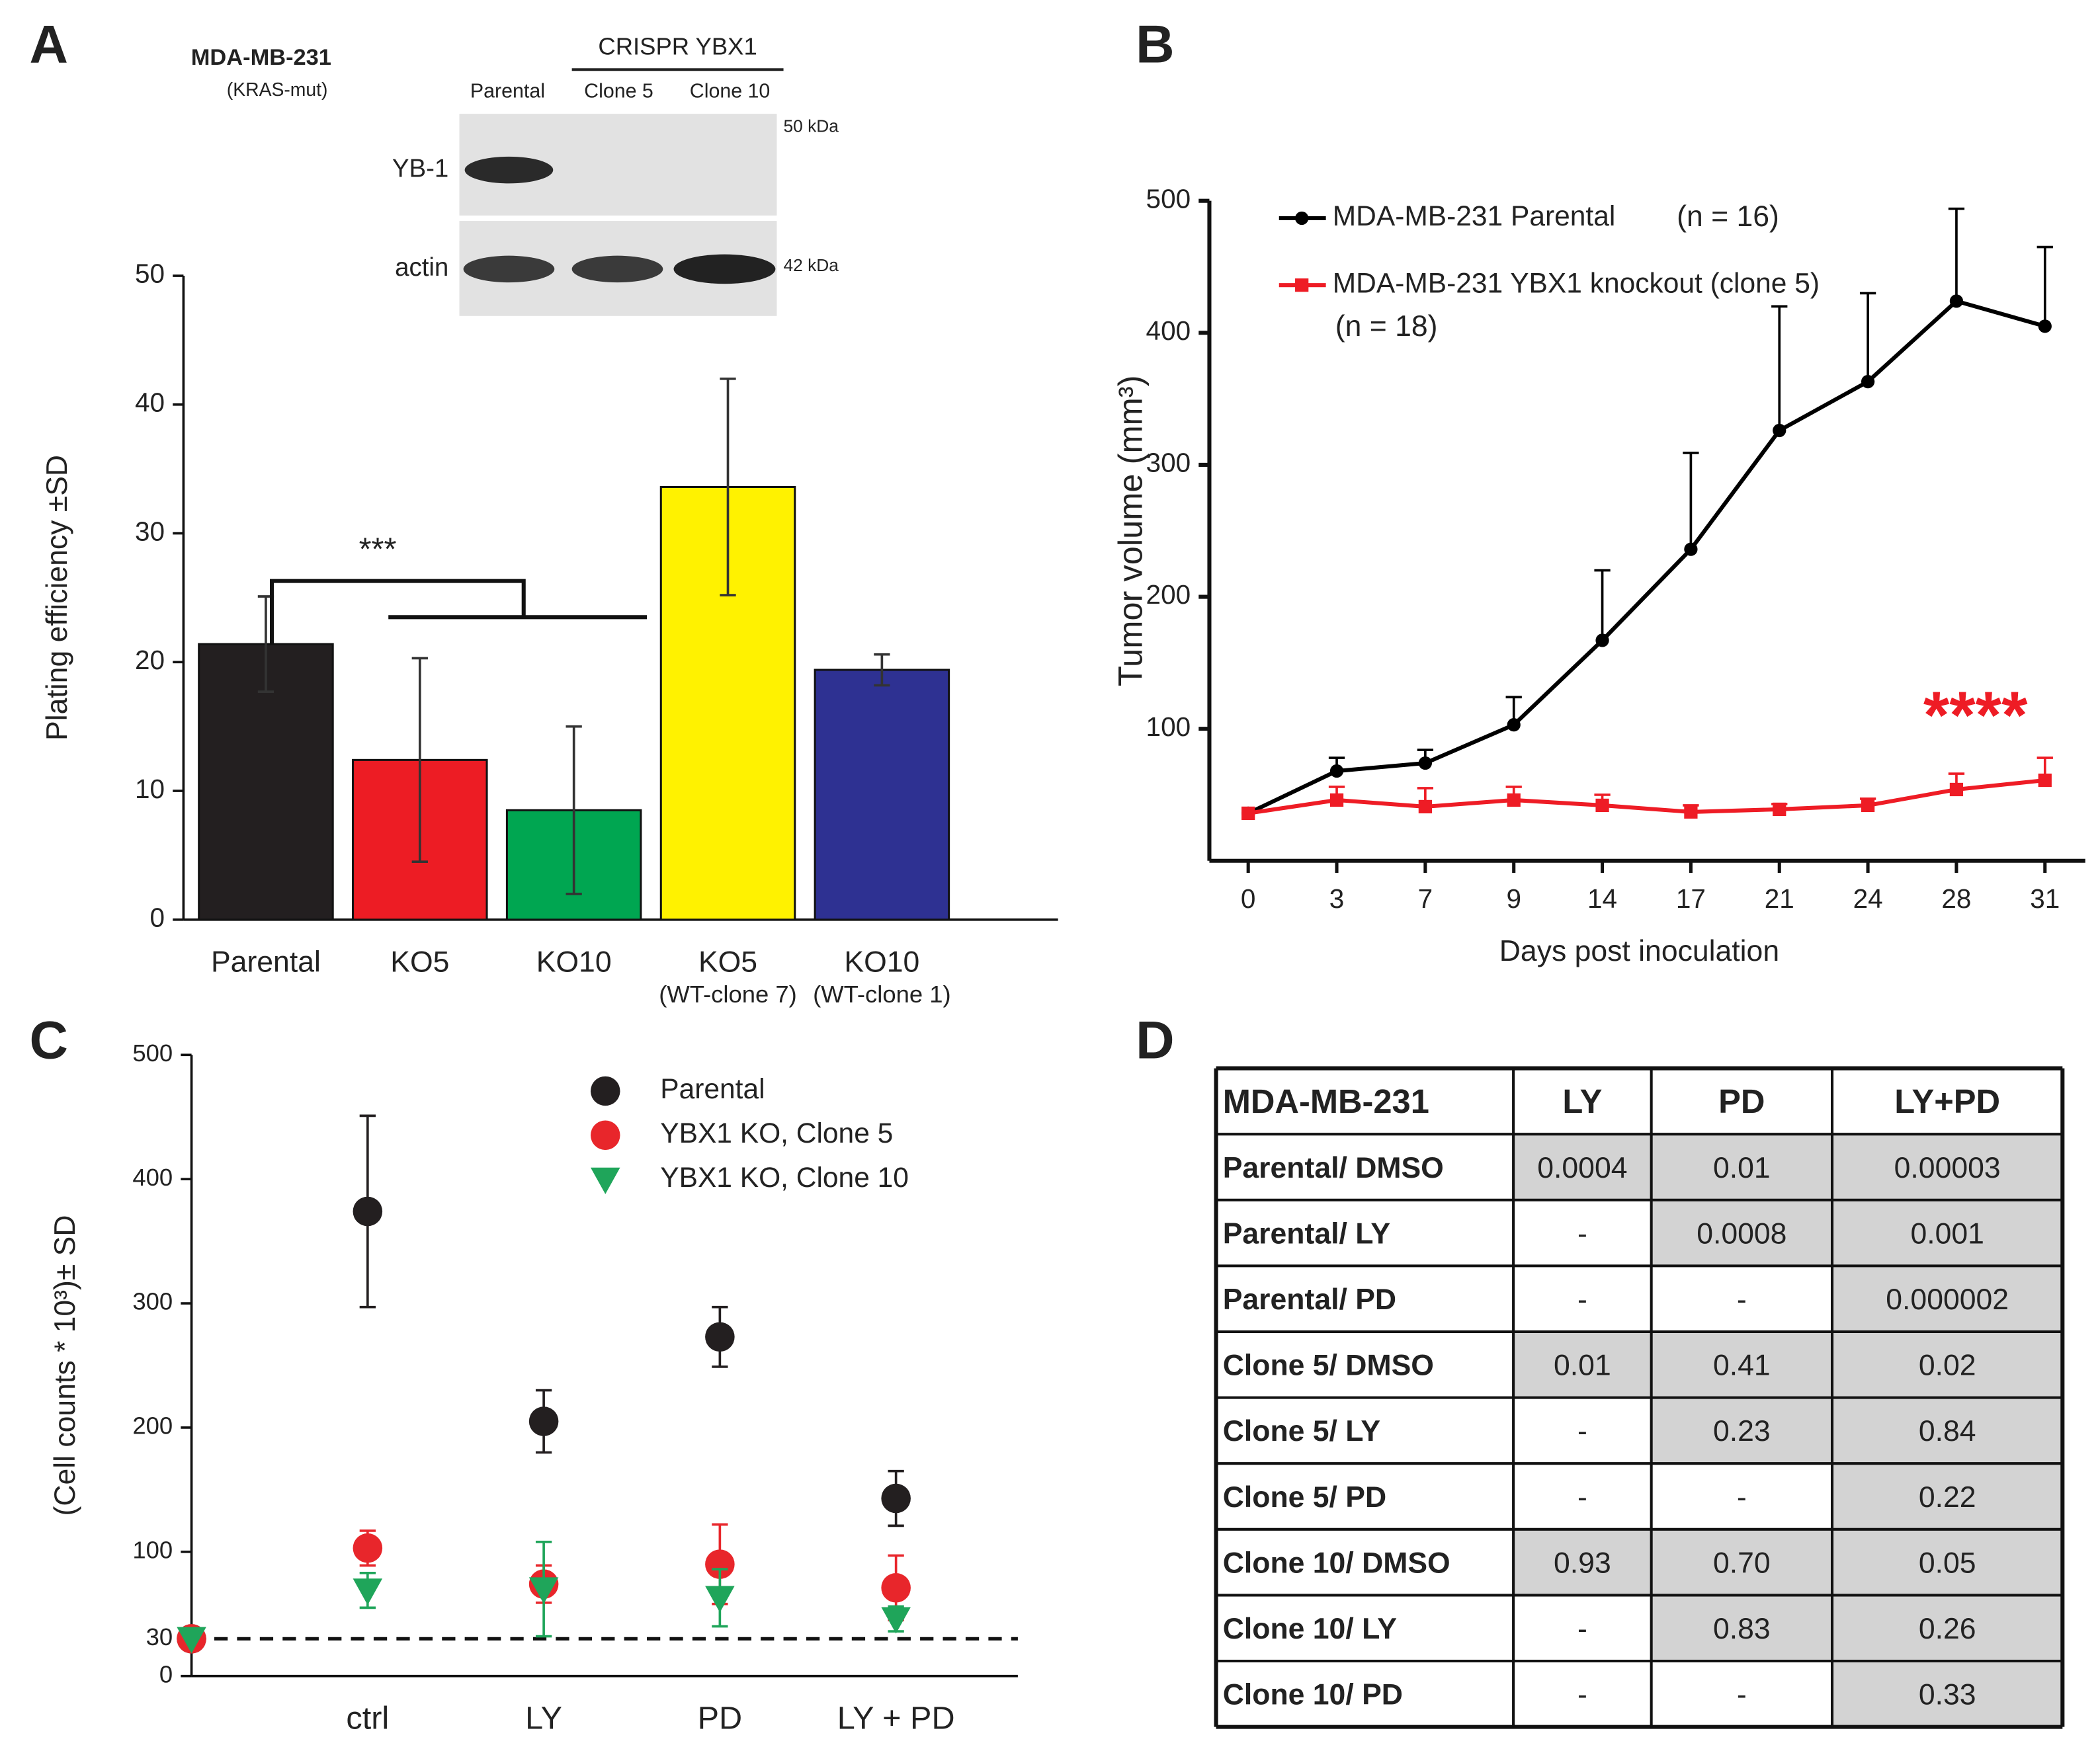 Image resolution: width=2100 pixels, height=1747 pixels. I want to click on table-cell: 0.001, so click(1947, 1233).